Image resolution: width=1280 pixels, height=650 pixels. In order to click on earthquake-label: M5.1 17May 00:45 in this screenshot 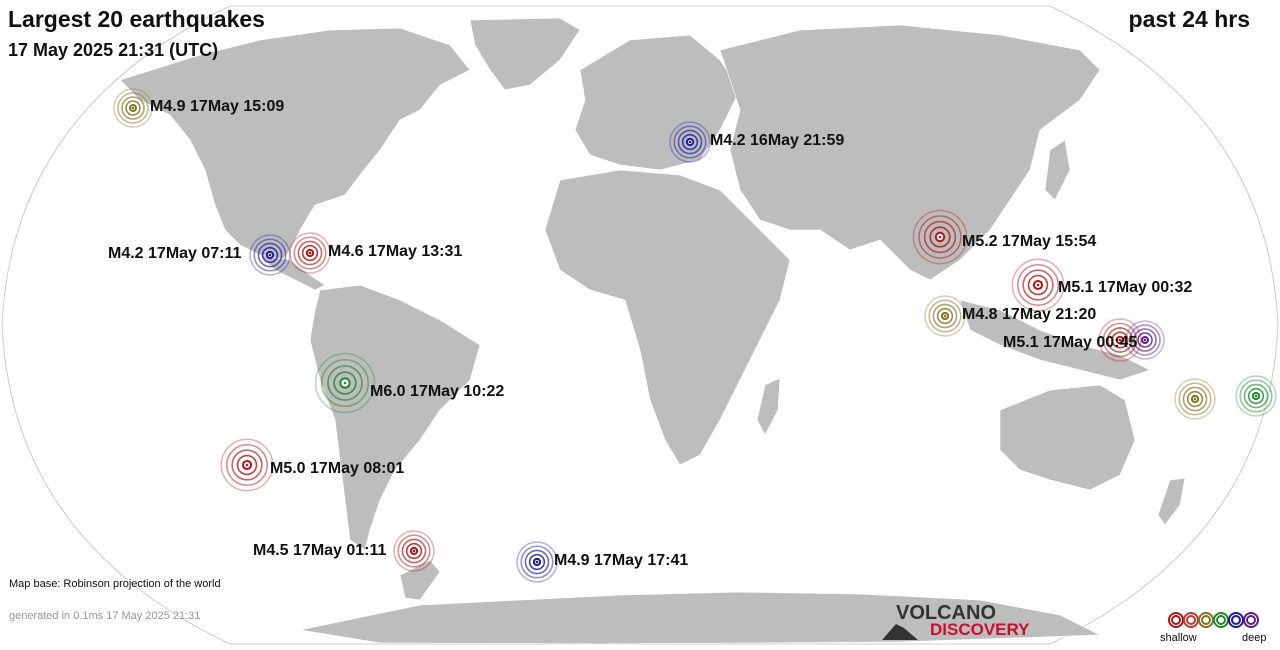, I will do `click(1070, 342)`.